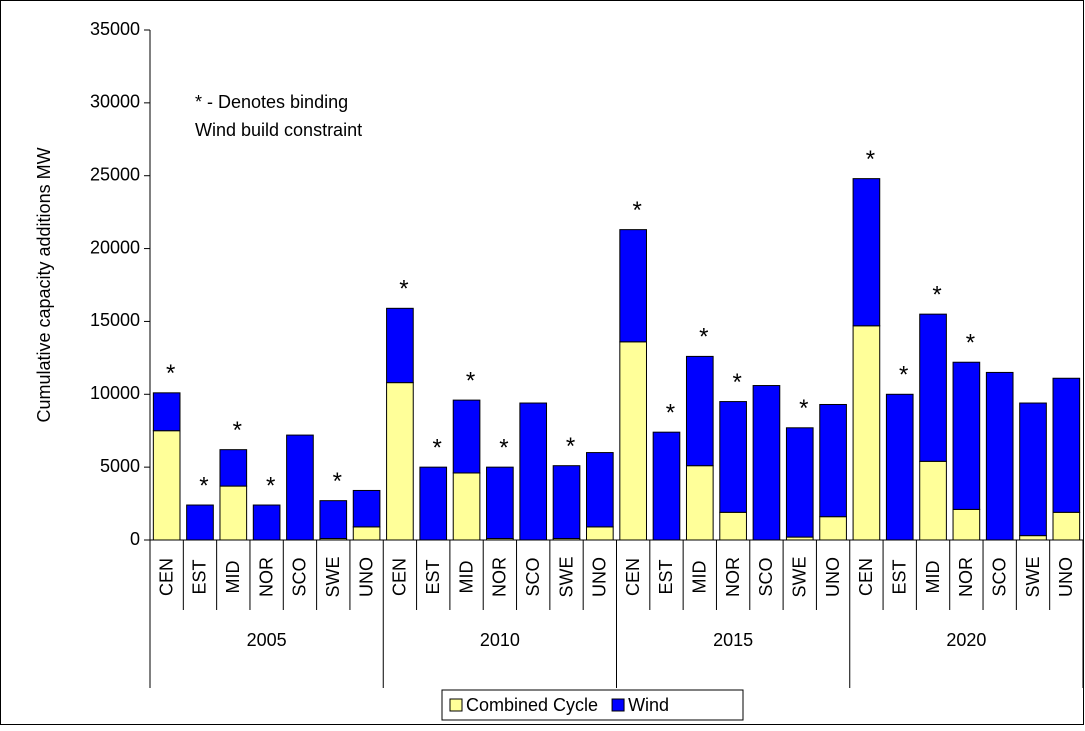  I want to click on group-label: 2010, so click(500, 640).